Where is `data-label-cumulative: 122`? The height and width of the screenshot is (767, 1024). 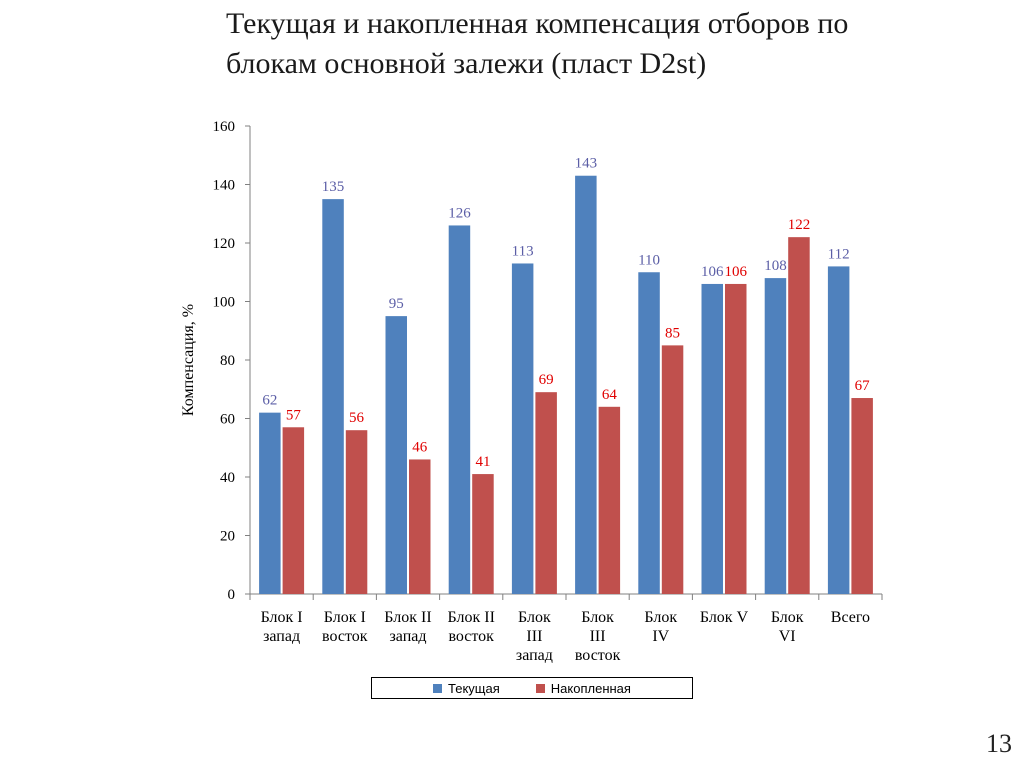
data-label-cumulative: 122 is located at coordinates (799, 225).